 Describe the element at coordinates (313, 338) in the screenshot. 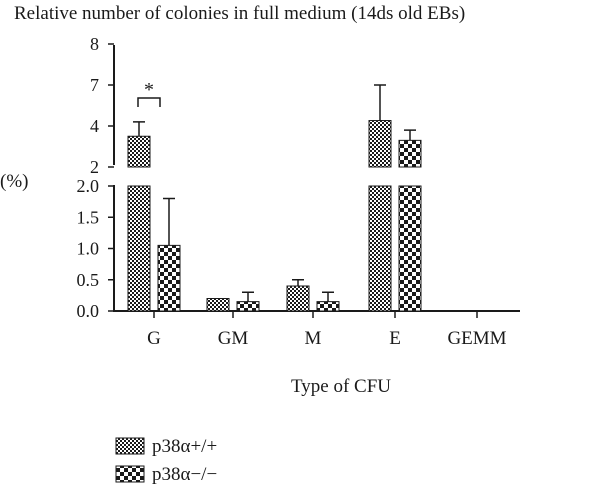

I see `x-tick-label-M: M` at that location.